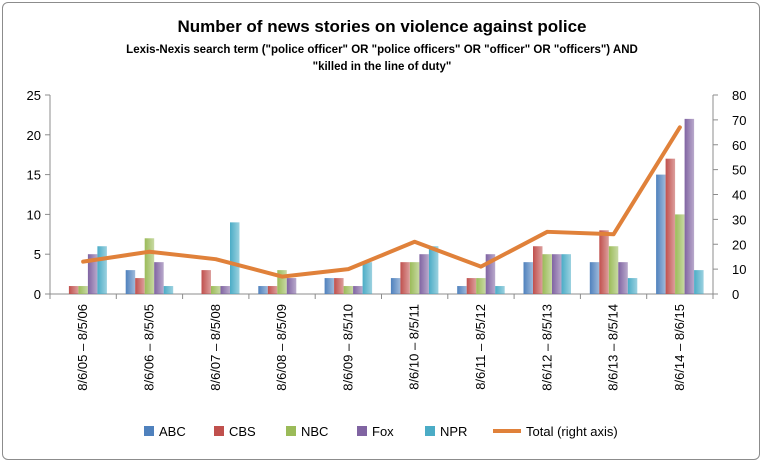  I want to click on y2-tick-label: 30, so click(739, 219).